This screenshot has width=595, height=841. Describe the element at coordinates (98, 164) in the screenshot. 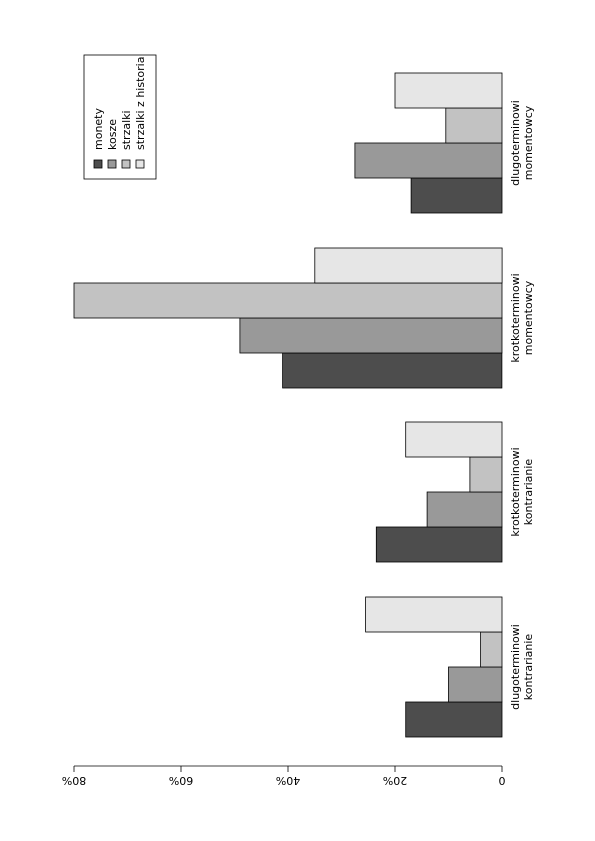

I see `legend-swatch-monety` at that location.